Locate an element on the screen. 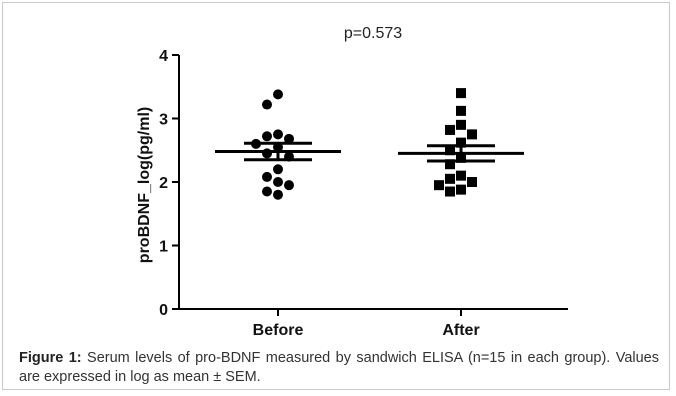 This screenshot has width=676, height=396. y-tick-label-3: 3 is located at coordinates (163, 120).